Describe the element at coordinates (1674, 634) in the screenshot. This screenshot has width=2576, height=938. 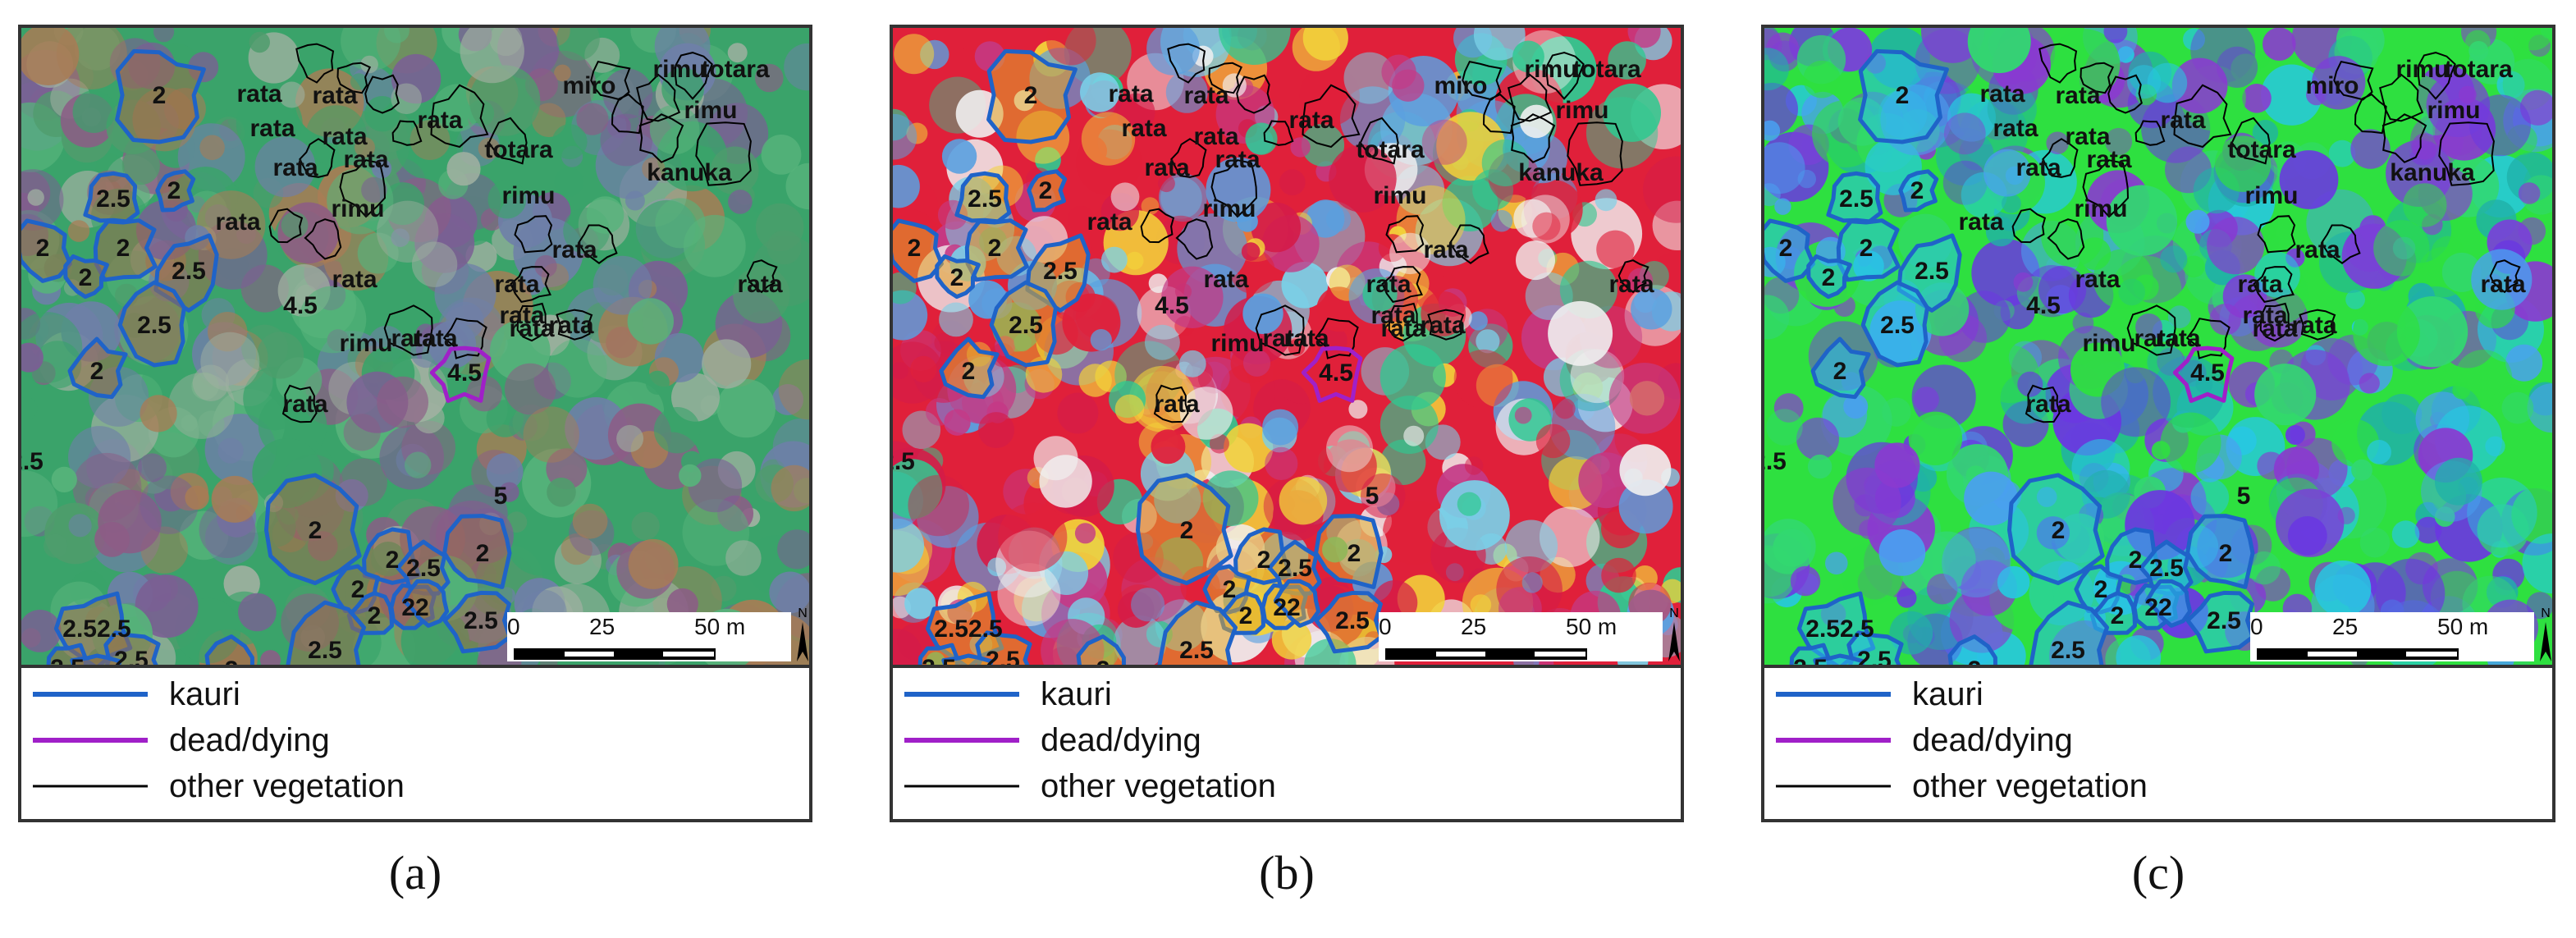
I see `north-arrow-icon: N` at that location.